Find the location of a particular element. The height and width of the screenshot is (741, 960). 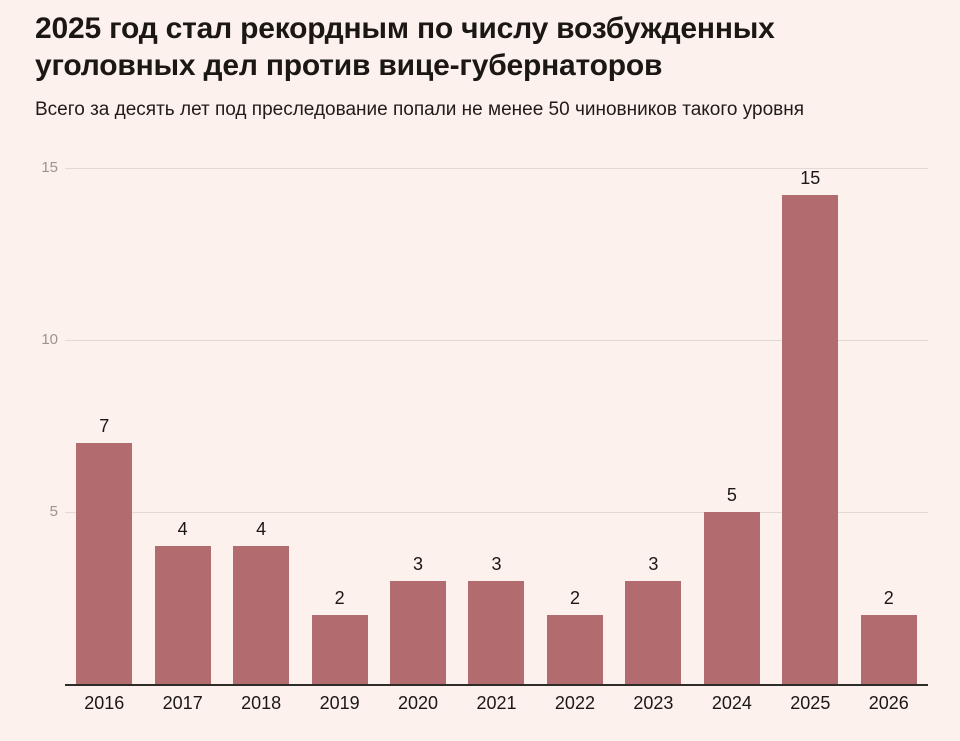

bar-slot: 7 is located at coordinates (104, 426).